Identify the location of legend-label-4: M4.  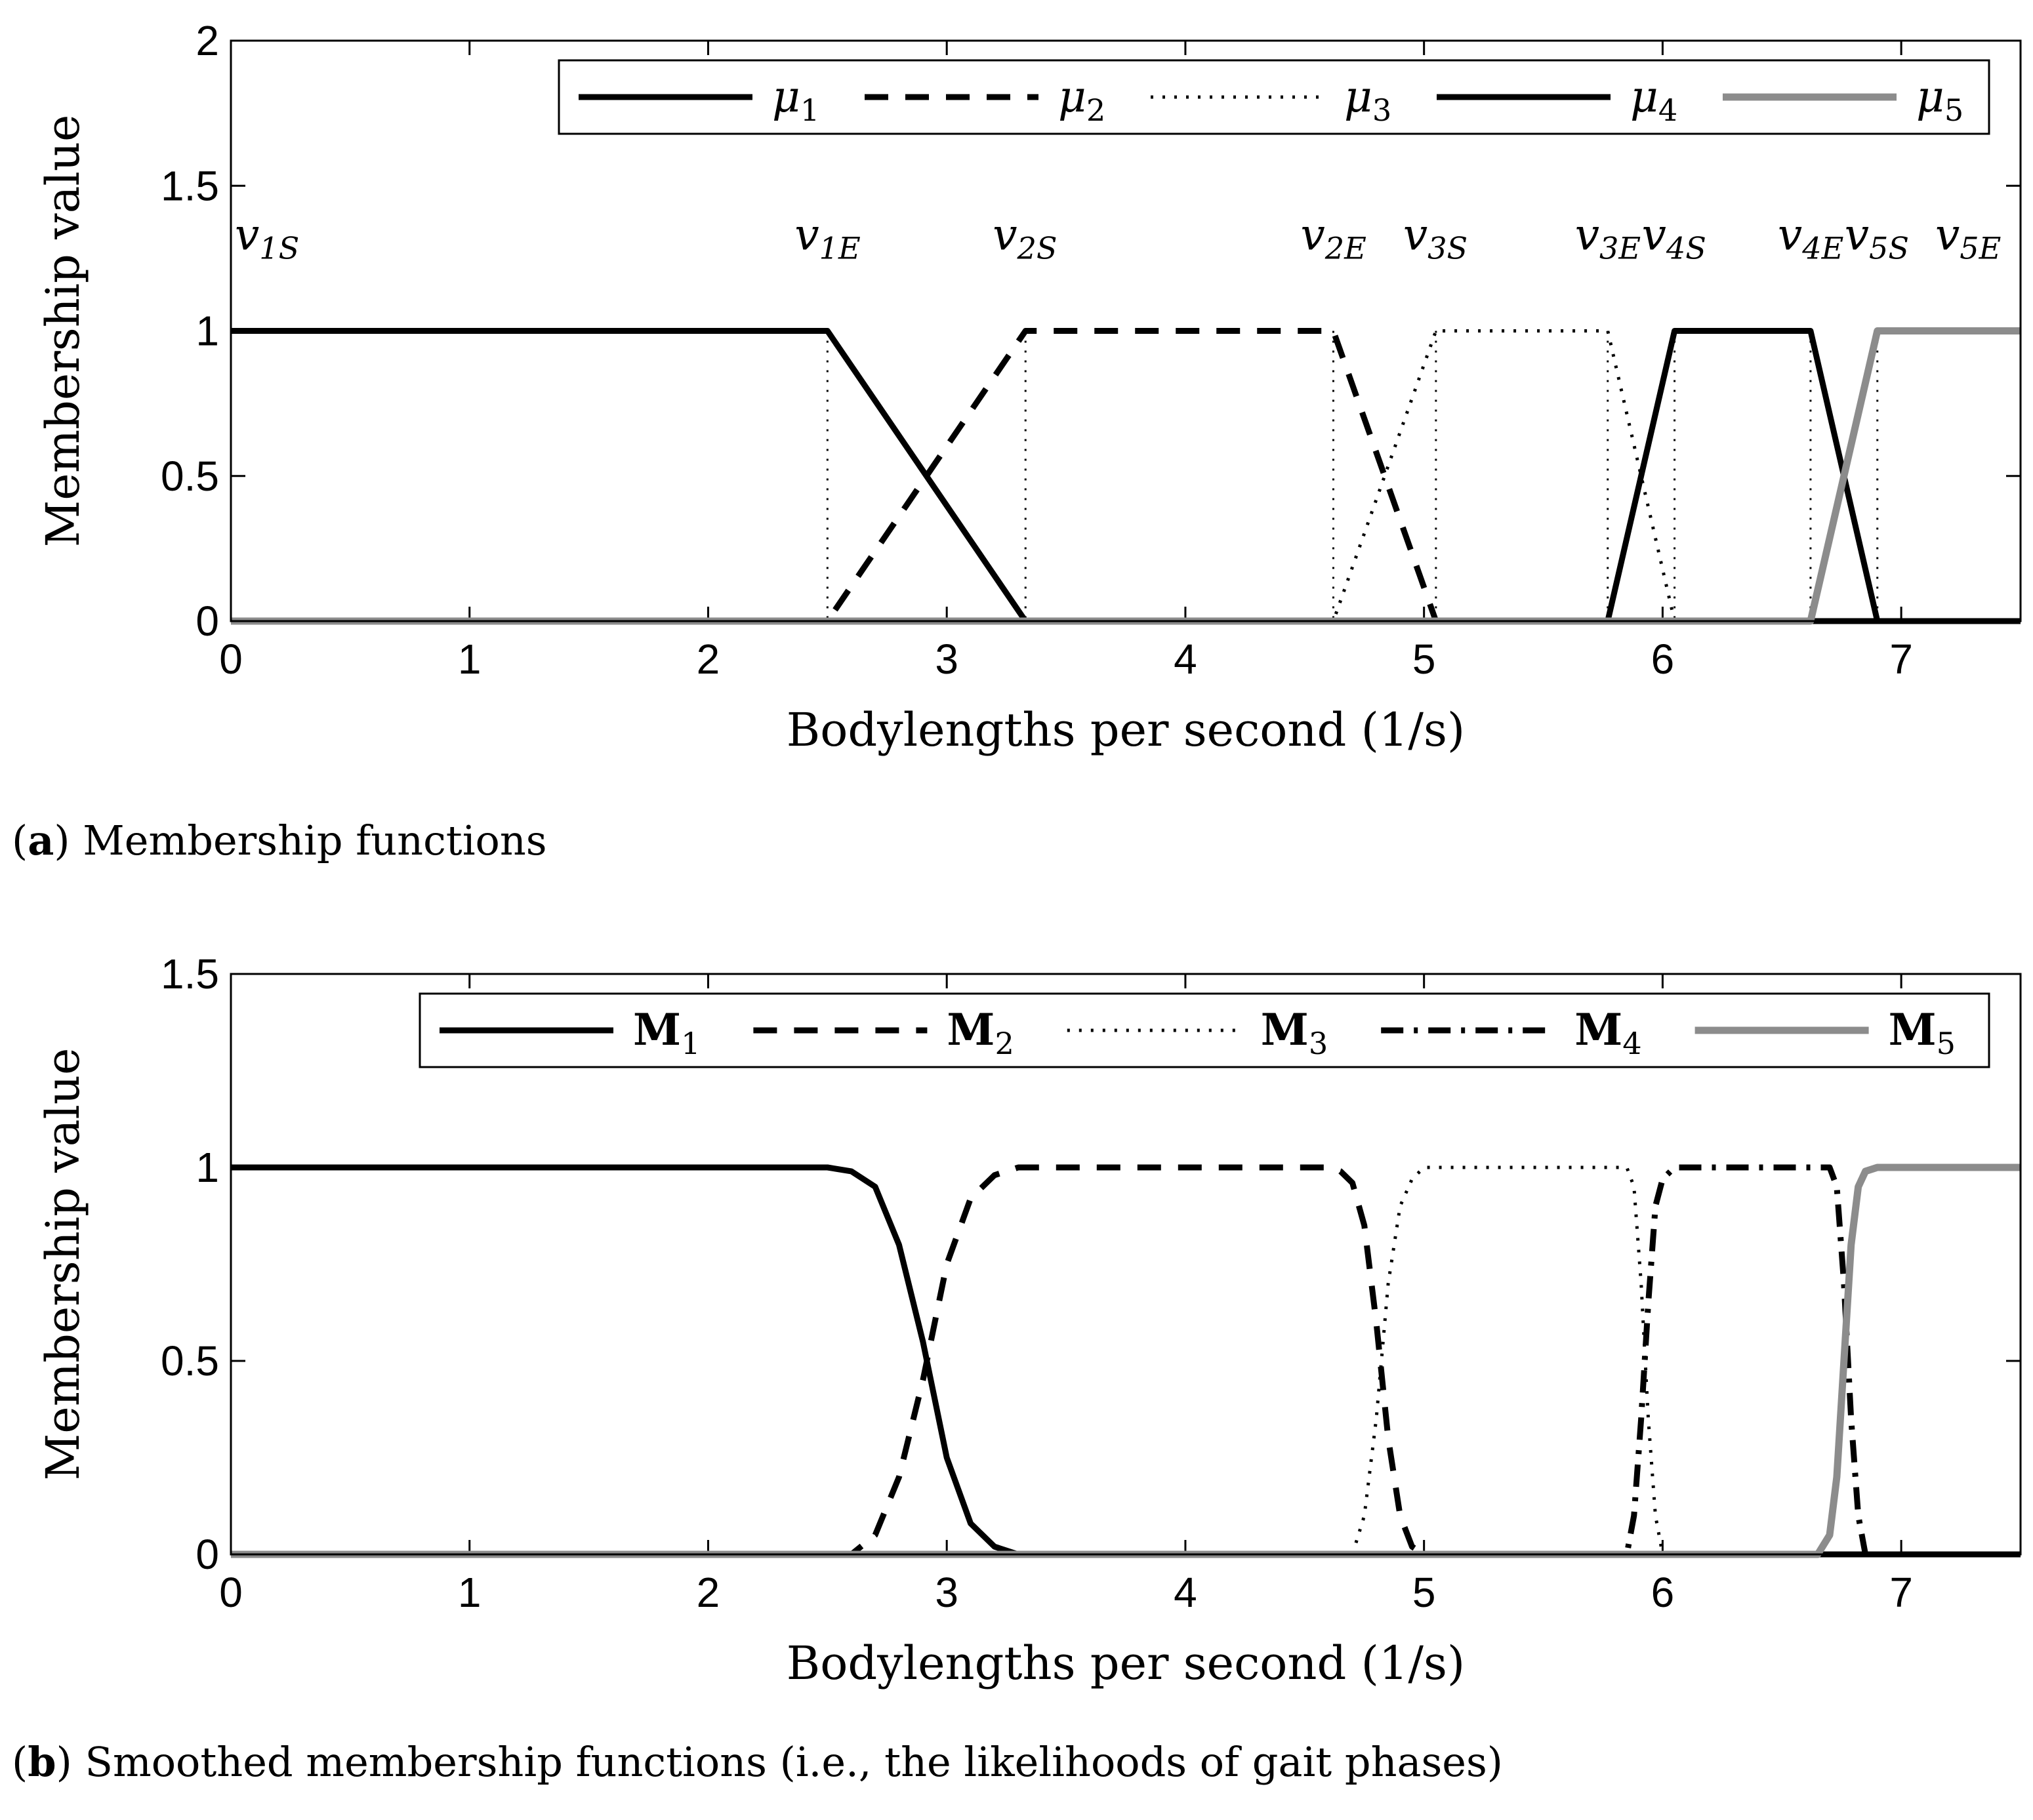
(1607, 1032).